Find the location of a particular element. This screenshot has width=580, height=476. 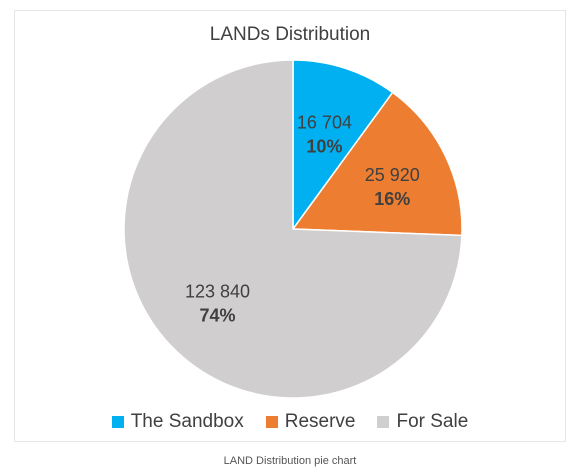

legend-item-the-sandbox: The Sandbox is located at coordinates (177, 422).